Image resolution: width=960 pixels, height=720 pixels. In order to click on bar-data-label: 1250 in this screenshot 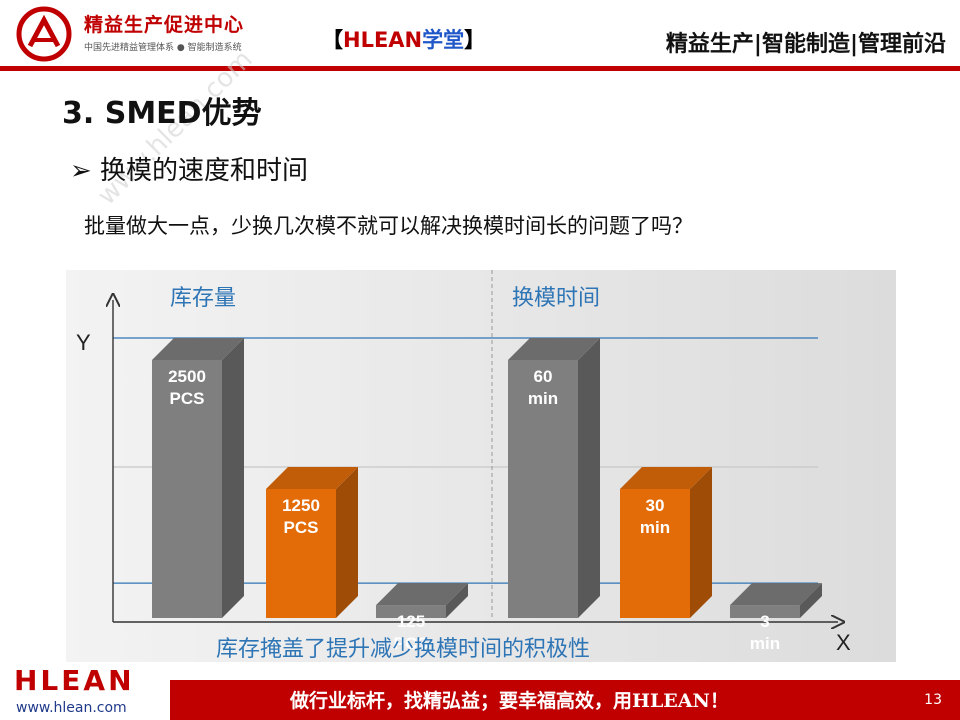, I will do `click(301, 505)`.